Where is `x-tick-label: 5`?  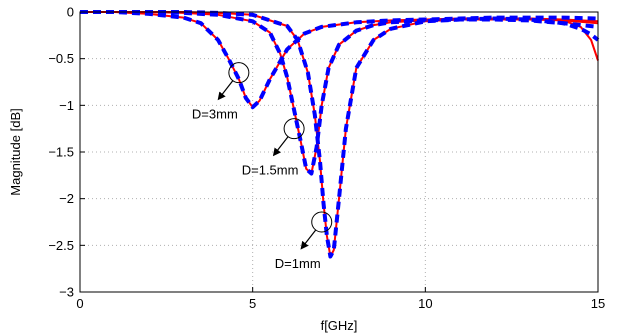
x-tick-label: 5 is located at coordinates (252, 303).